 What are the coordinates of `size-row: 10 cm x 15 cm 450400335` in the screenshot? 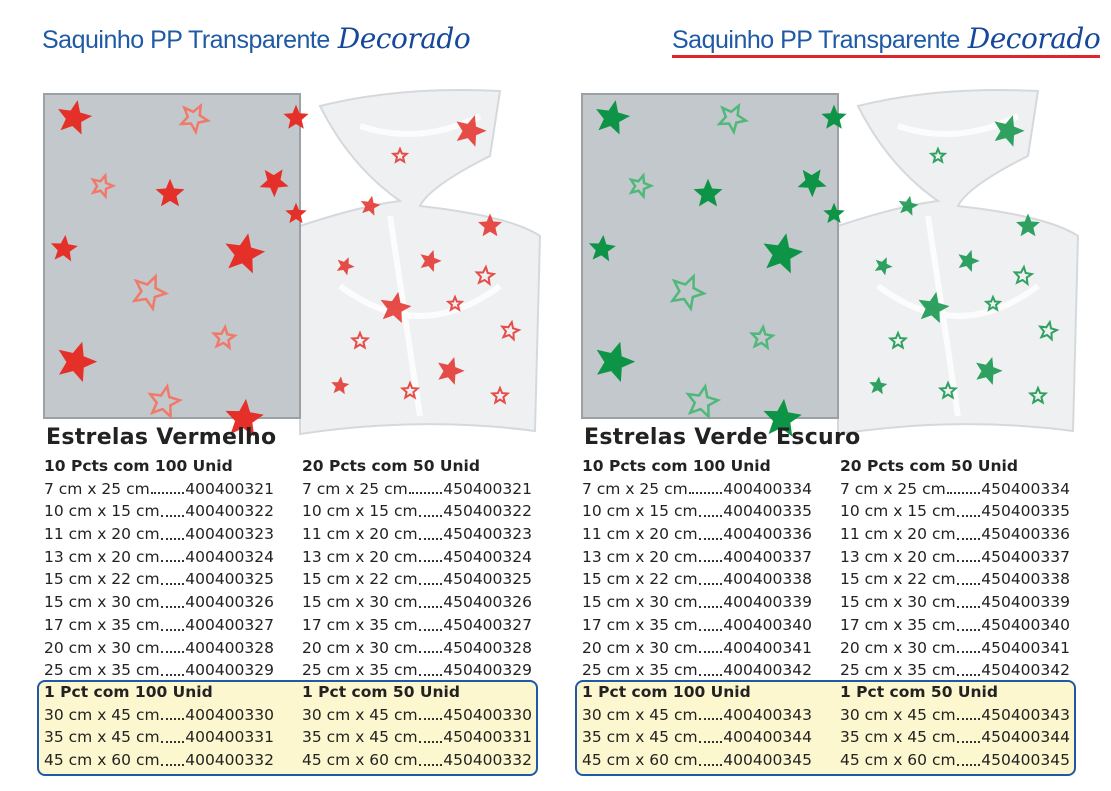 It's located at (955, 511).